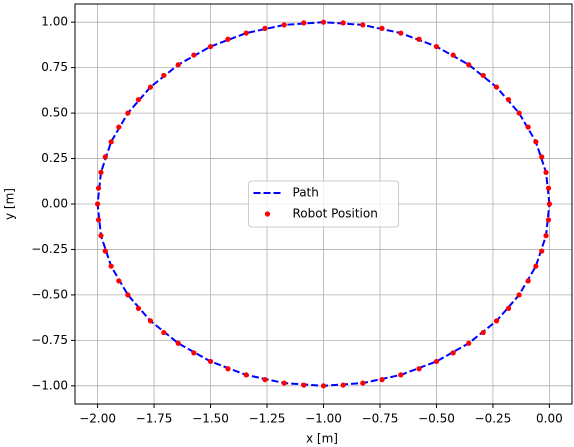  What do you see at coordinates (306, 193) in the screenshot?
I see `legend-label: Path` at bounding box center [306, 193].